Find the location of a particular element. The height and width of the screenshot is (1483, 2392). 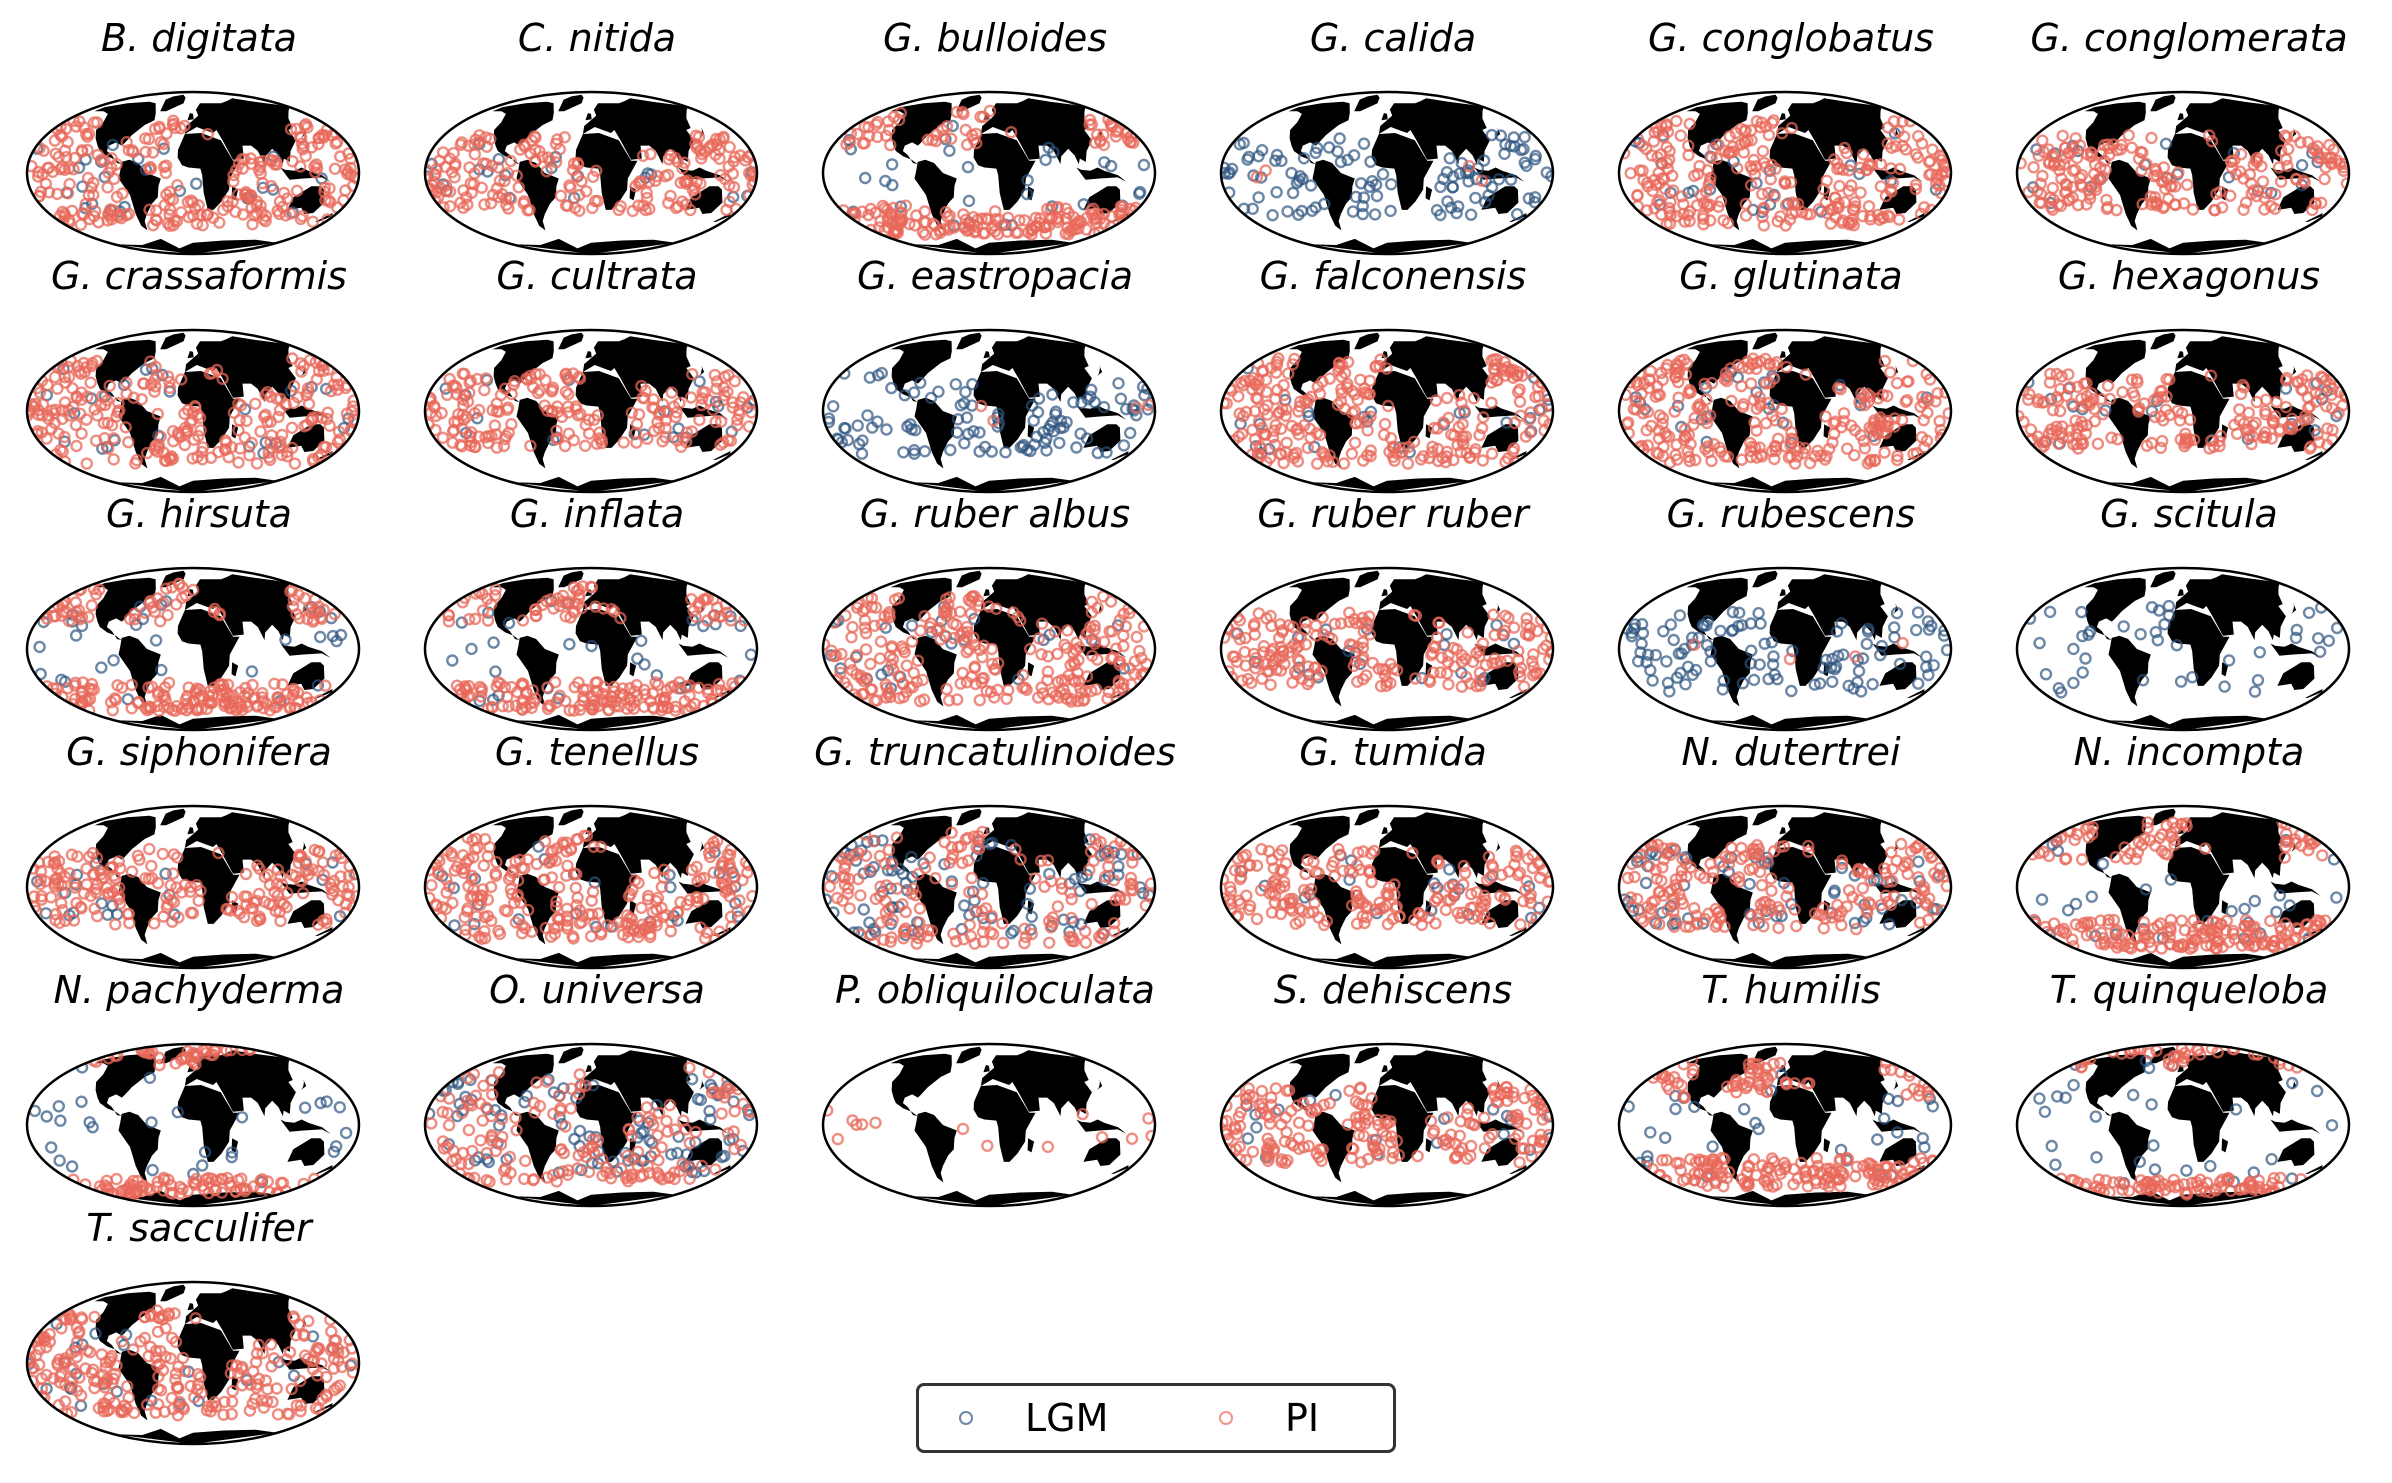

map-panel: G. hirsuta is located at coordinates (199, 609).